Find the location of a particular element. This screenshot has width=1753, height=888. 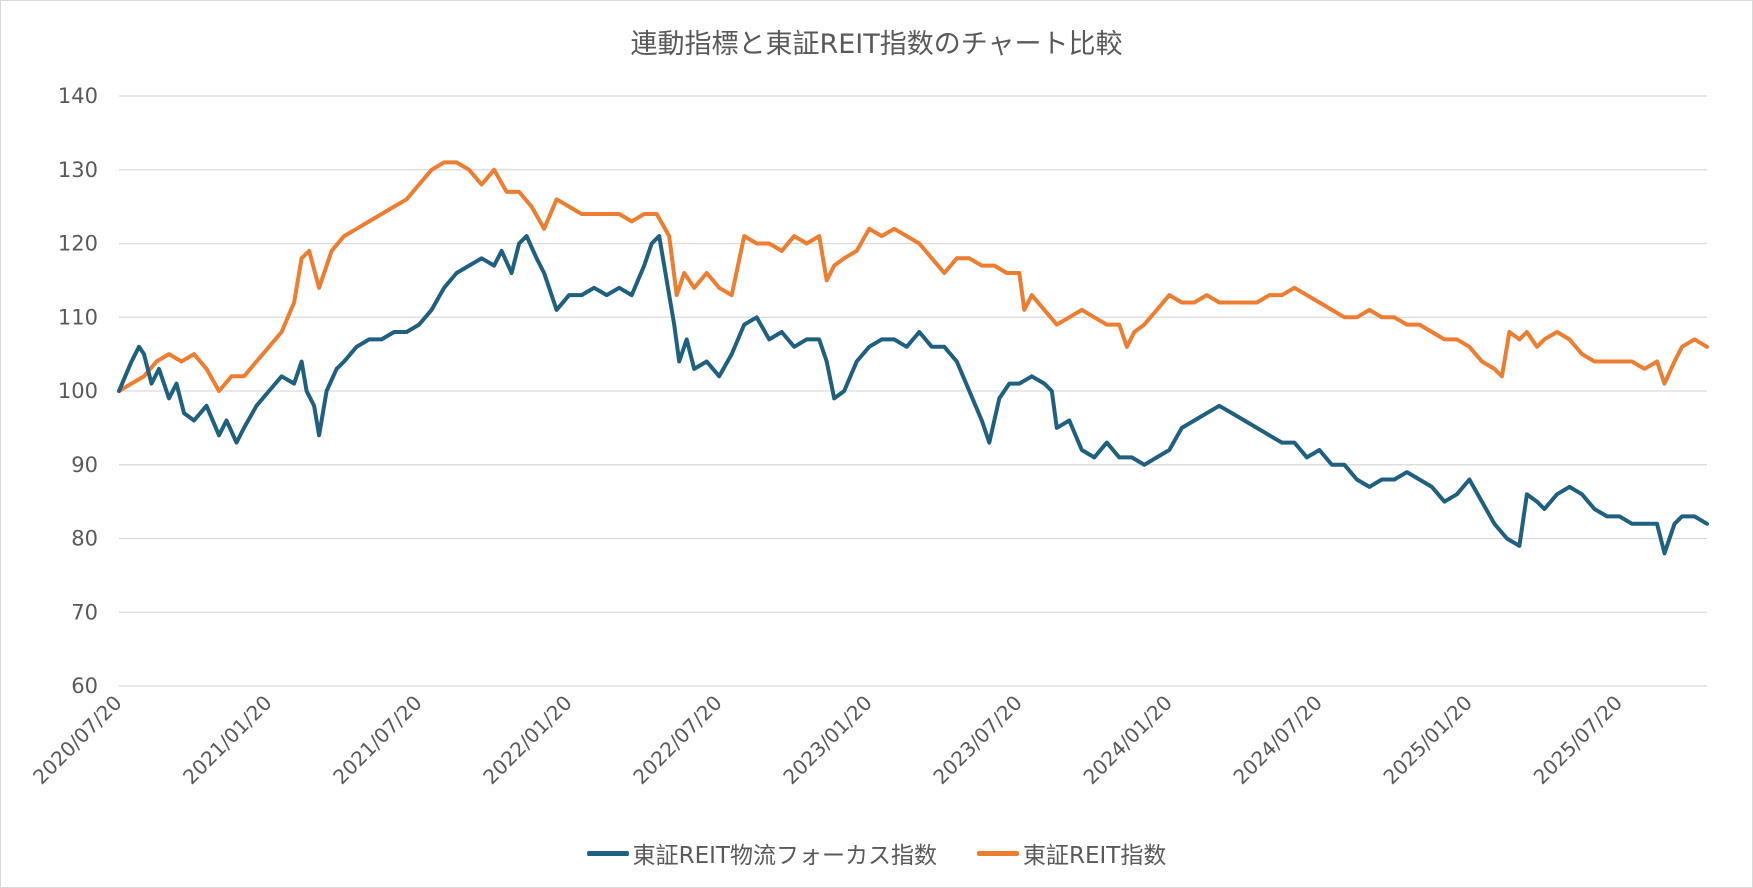

legend-item-logistics: 東証REIT物流フォーカス指数 is located at coordinates (761, 853).